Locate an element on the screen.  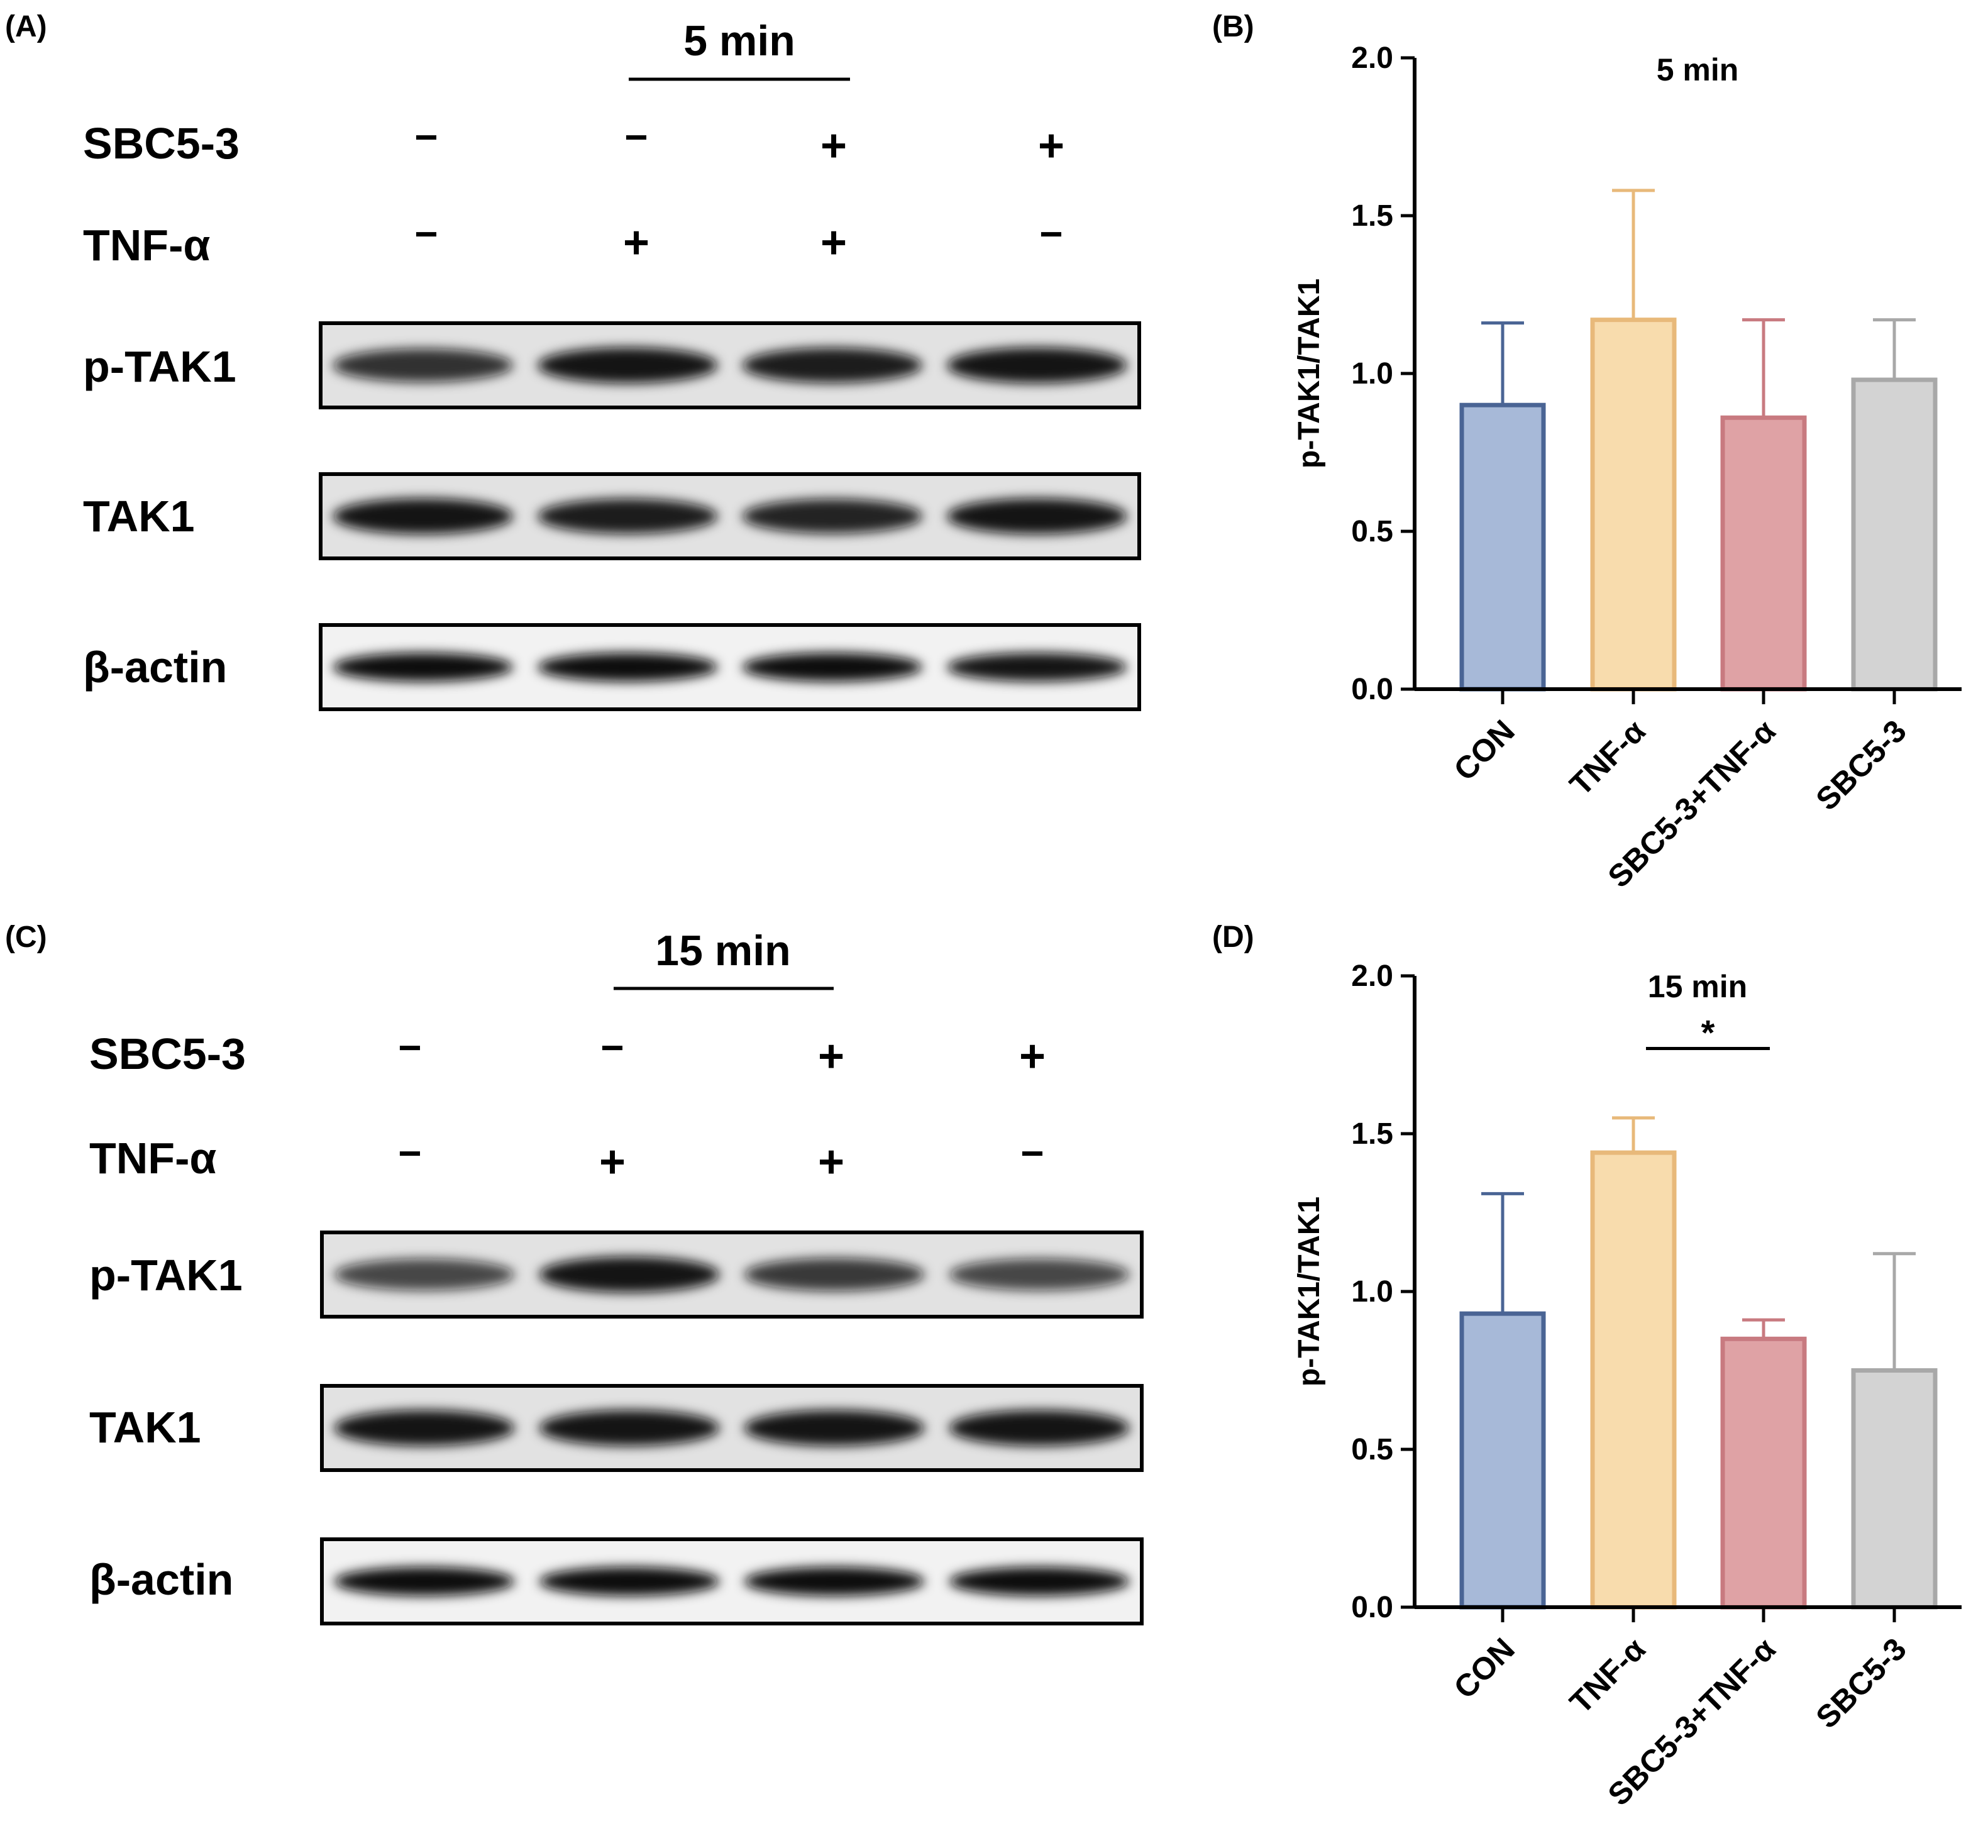
y-tick-label: 0.5 is located at coordinates (1372, 1449).